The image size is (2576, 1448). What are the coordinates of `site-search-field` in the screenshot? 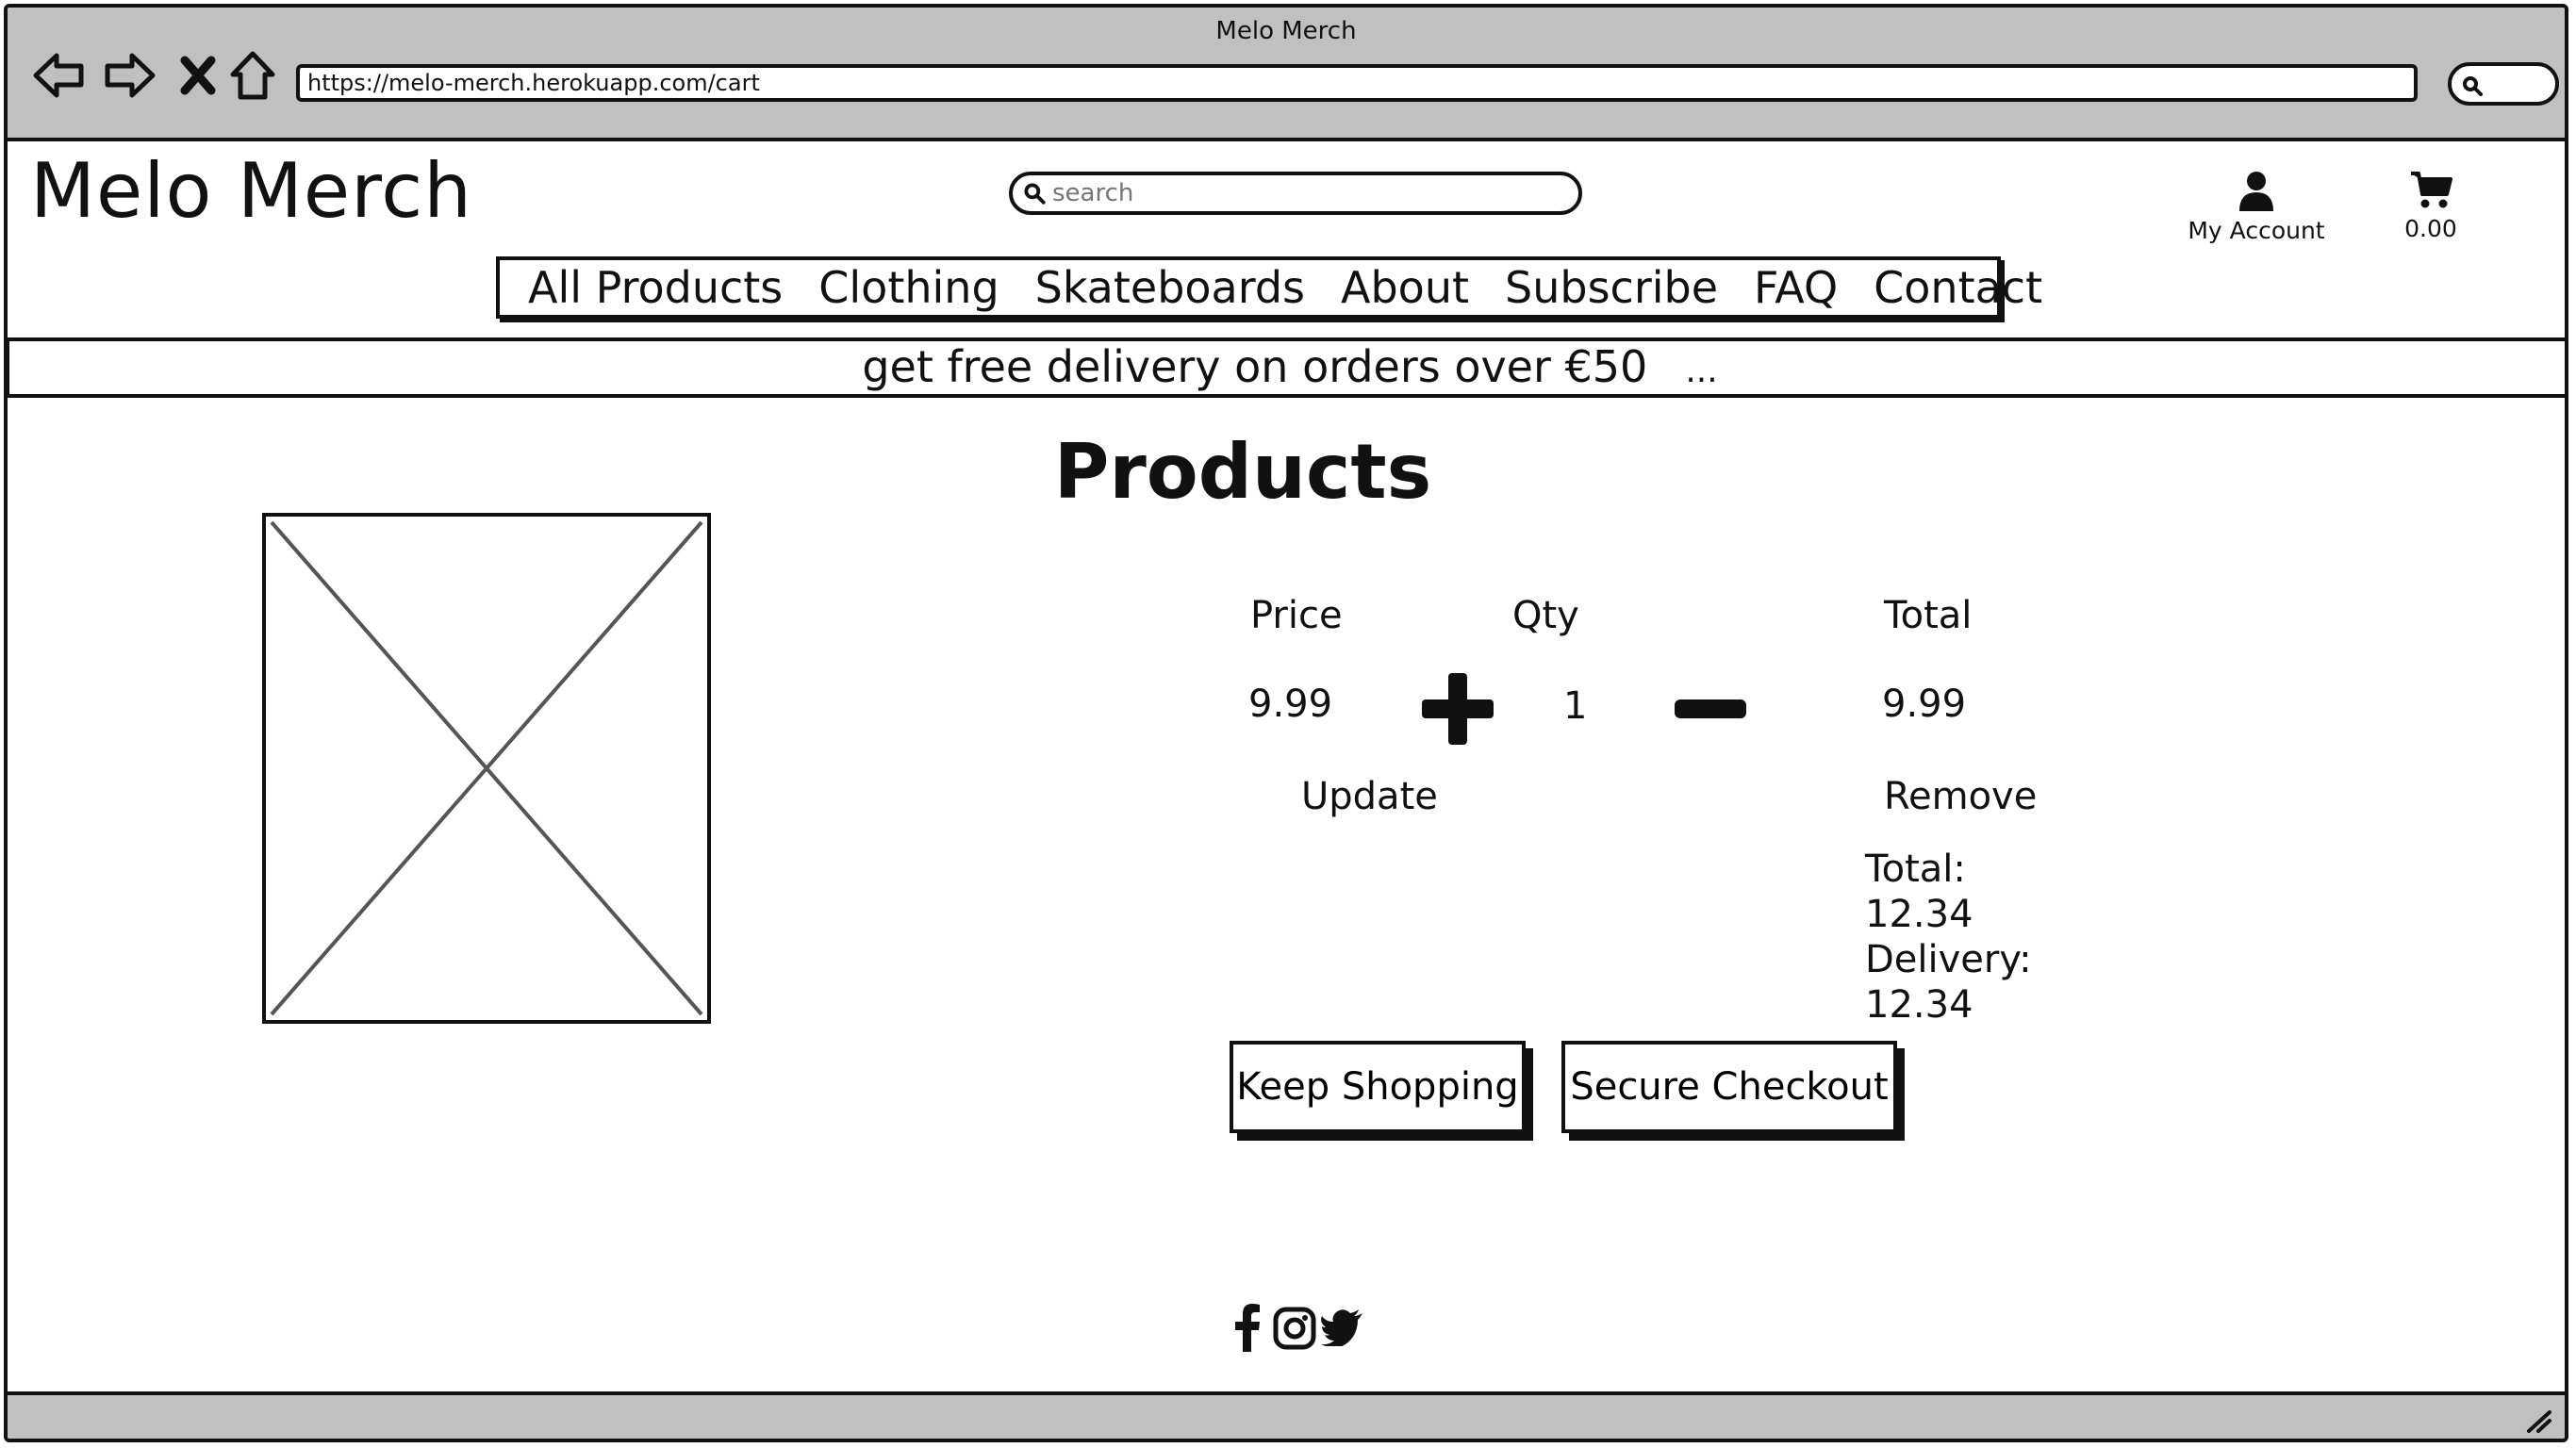 It's located at (1295, 193).